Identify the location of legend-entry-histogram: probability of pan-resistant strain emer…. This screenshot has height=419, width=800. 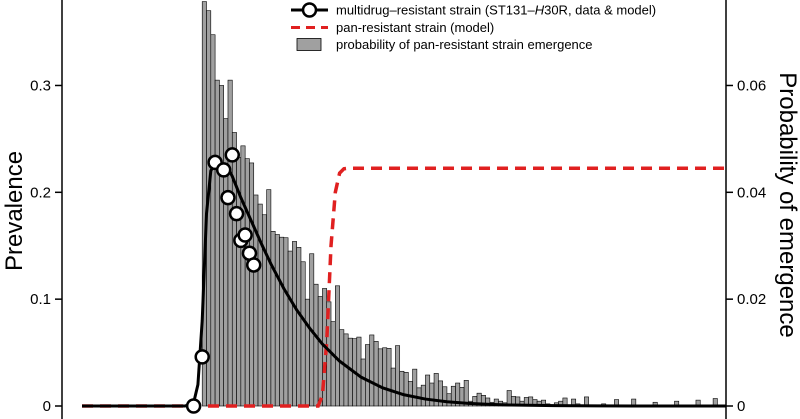
(444, 44).